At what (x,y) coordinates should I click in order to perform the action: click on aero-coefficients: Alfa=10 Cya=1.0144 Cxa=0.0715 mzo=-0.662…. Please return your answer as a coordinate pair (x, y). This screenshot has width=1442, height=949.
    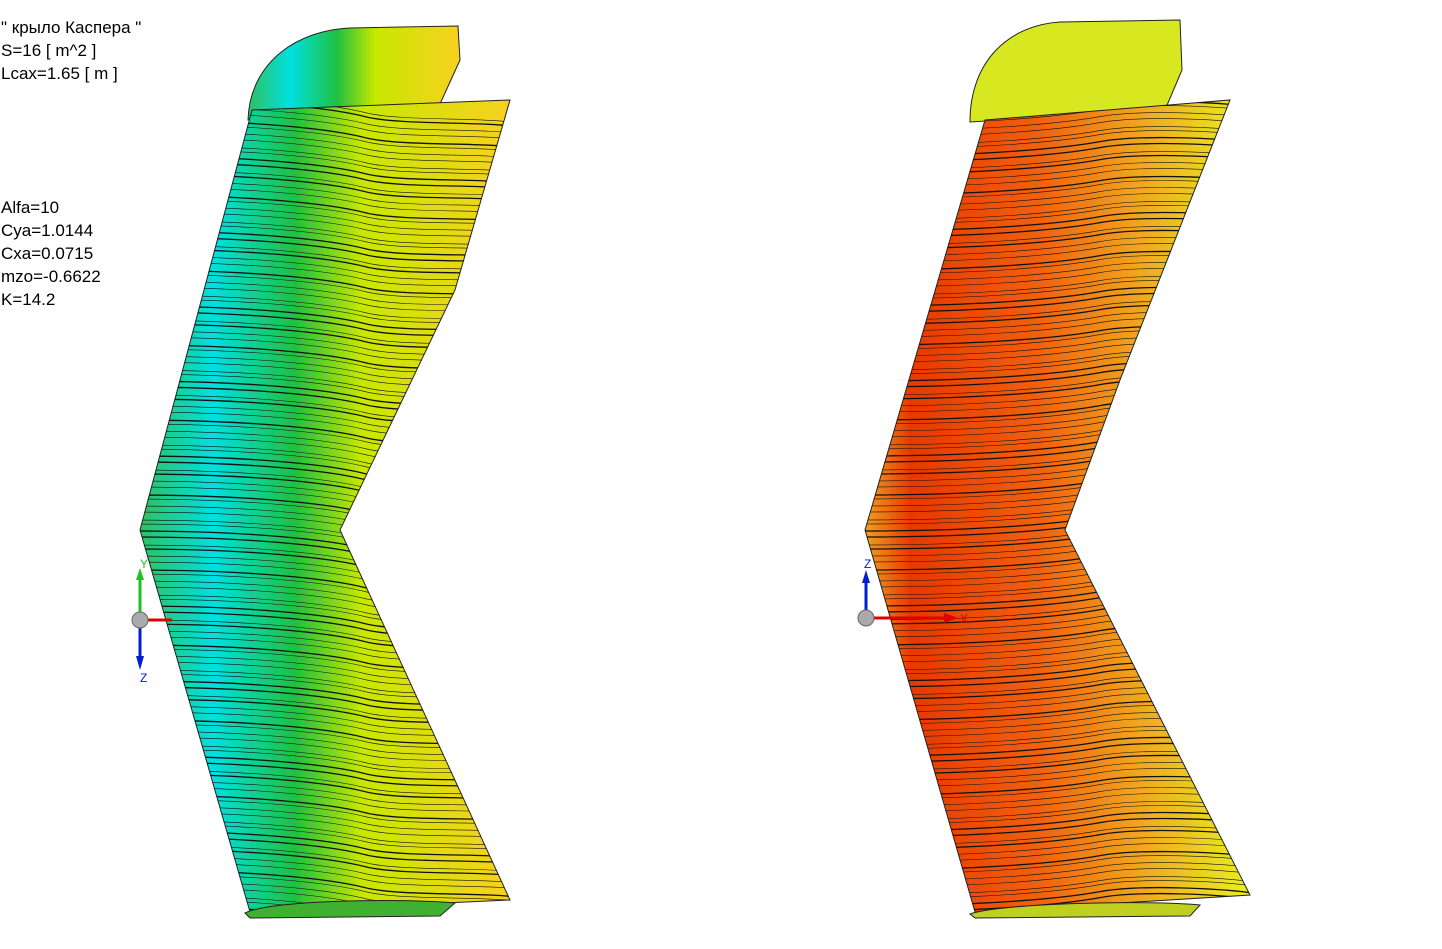
    Looking at the image, I should click on (51, 253).